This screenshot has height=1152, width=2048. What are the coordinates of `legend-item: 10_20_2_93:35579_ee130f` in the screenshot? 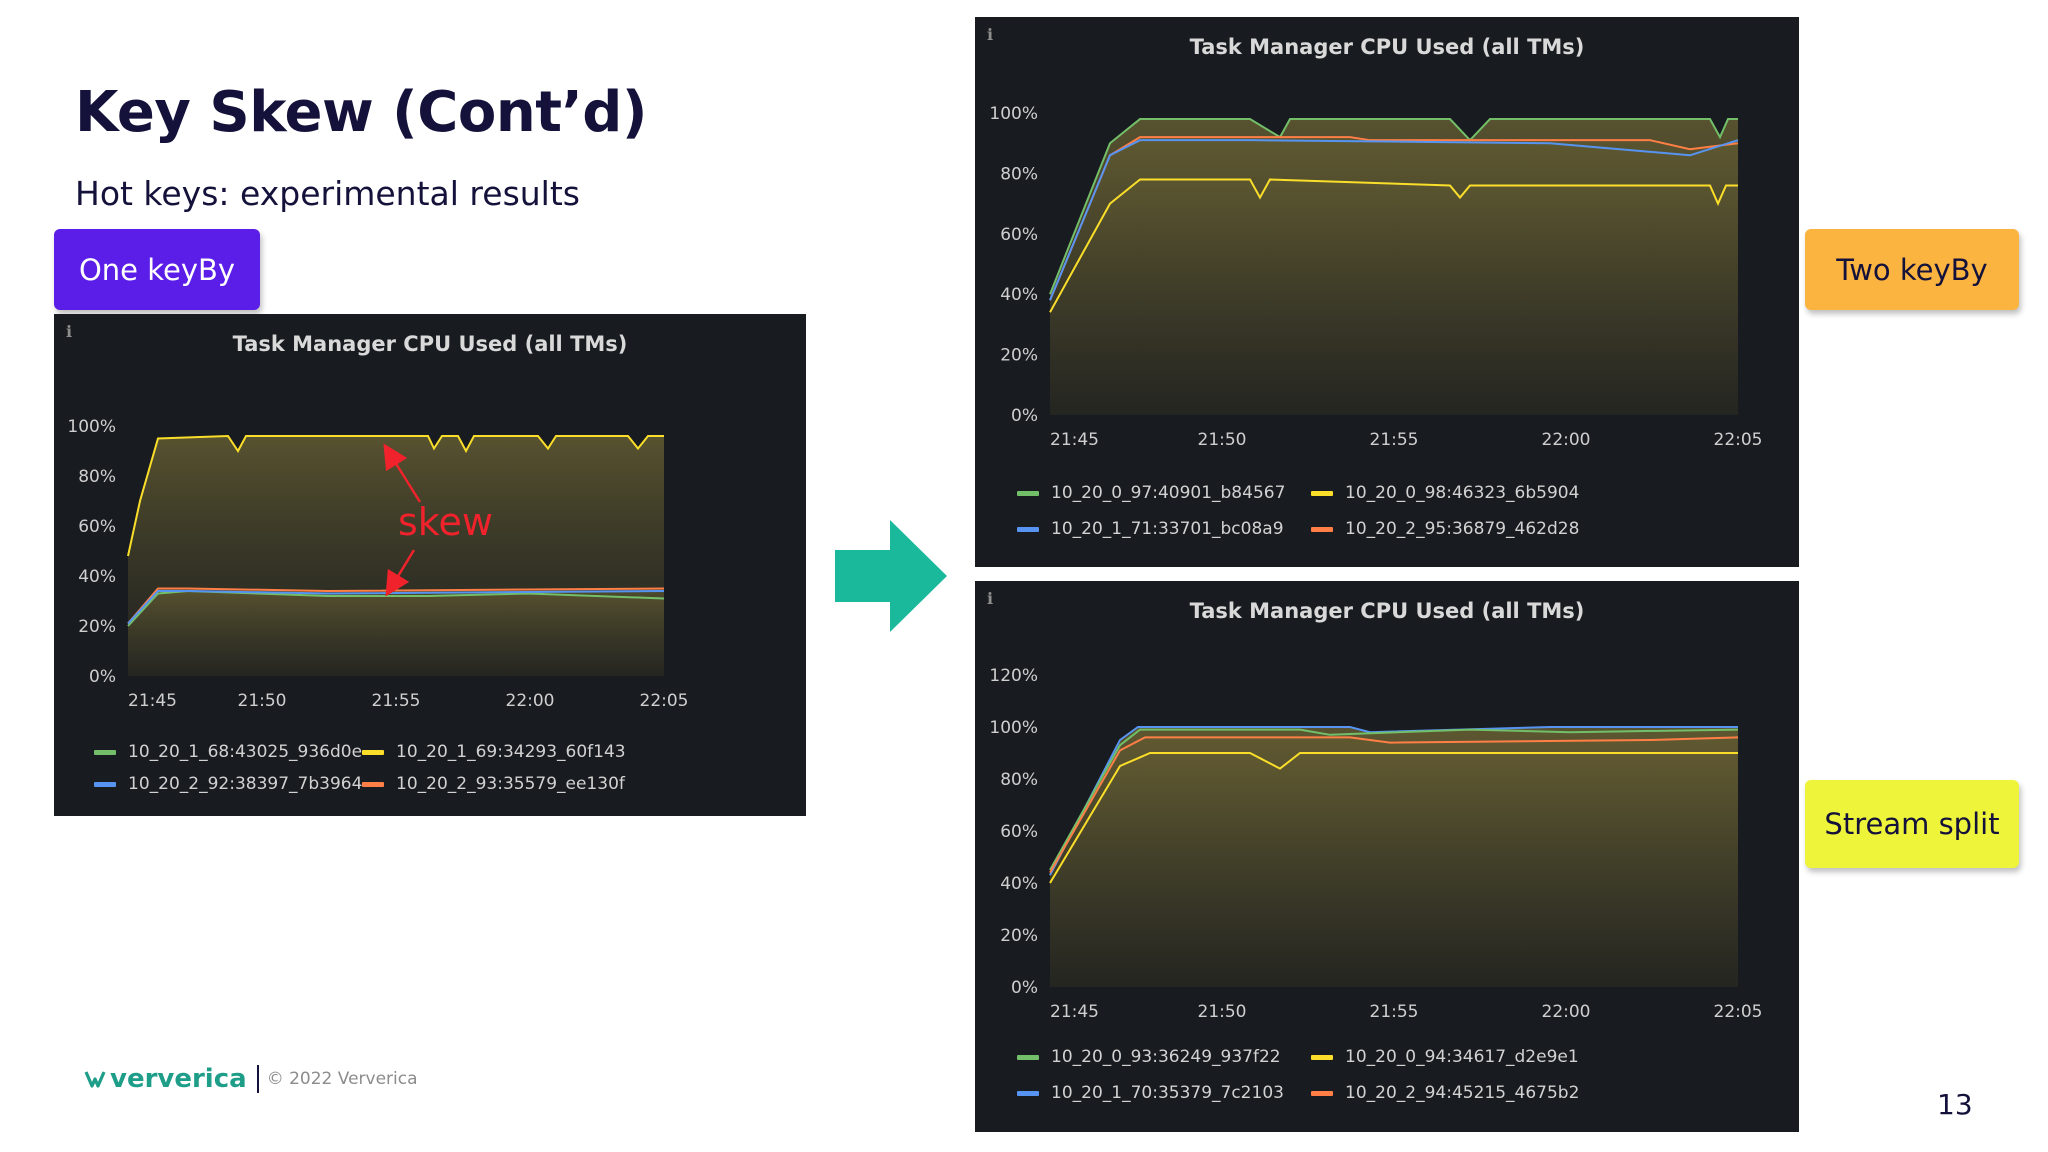 It's located at (493, 784).